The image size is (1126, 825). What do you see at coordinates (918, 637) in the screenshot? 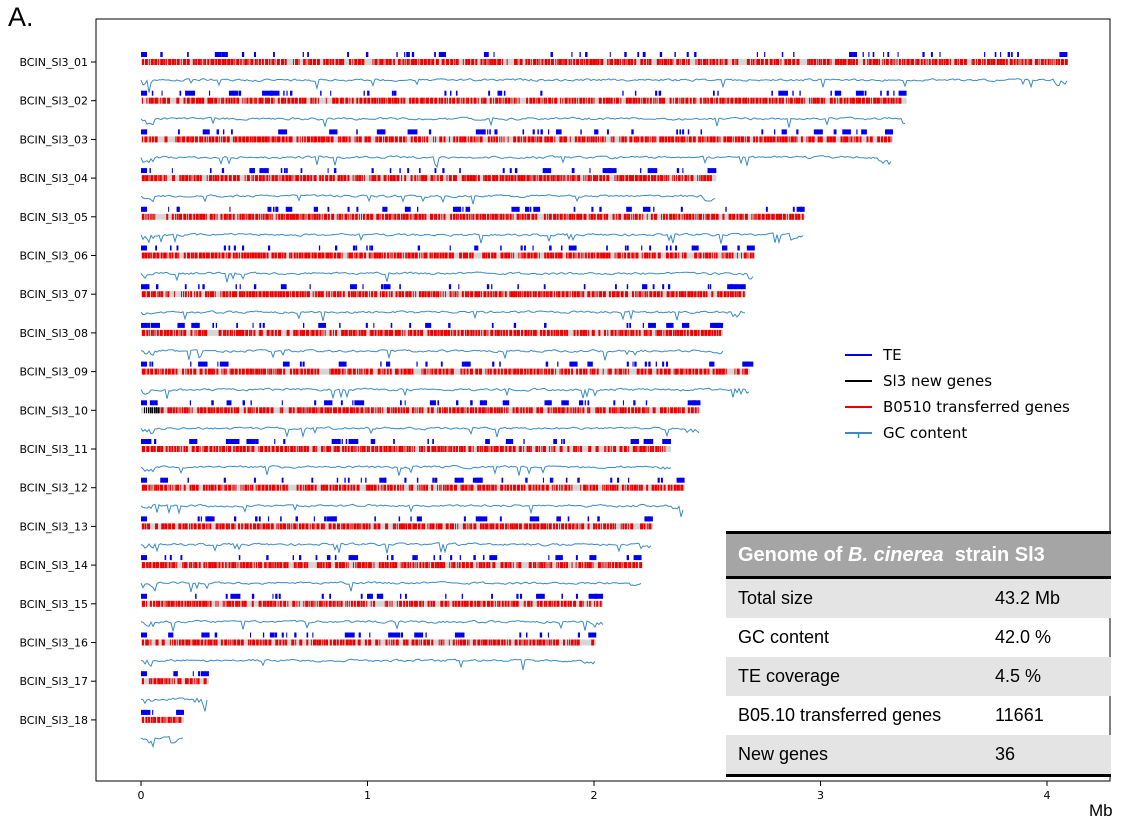
I see `table-row: GC content 42.0 %` at bounding box center [918, 637].